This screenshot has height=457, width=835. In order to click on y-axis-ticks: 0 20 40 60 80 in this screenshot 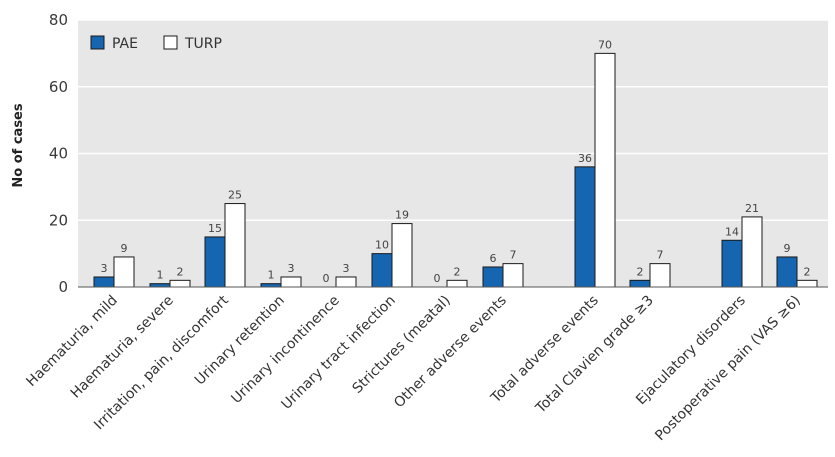, I will do `click(58, 153)`.